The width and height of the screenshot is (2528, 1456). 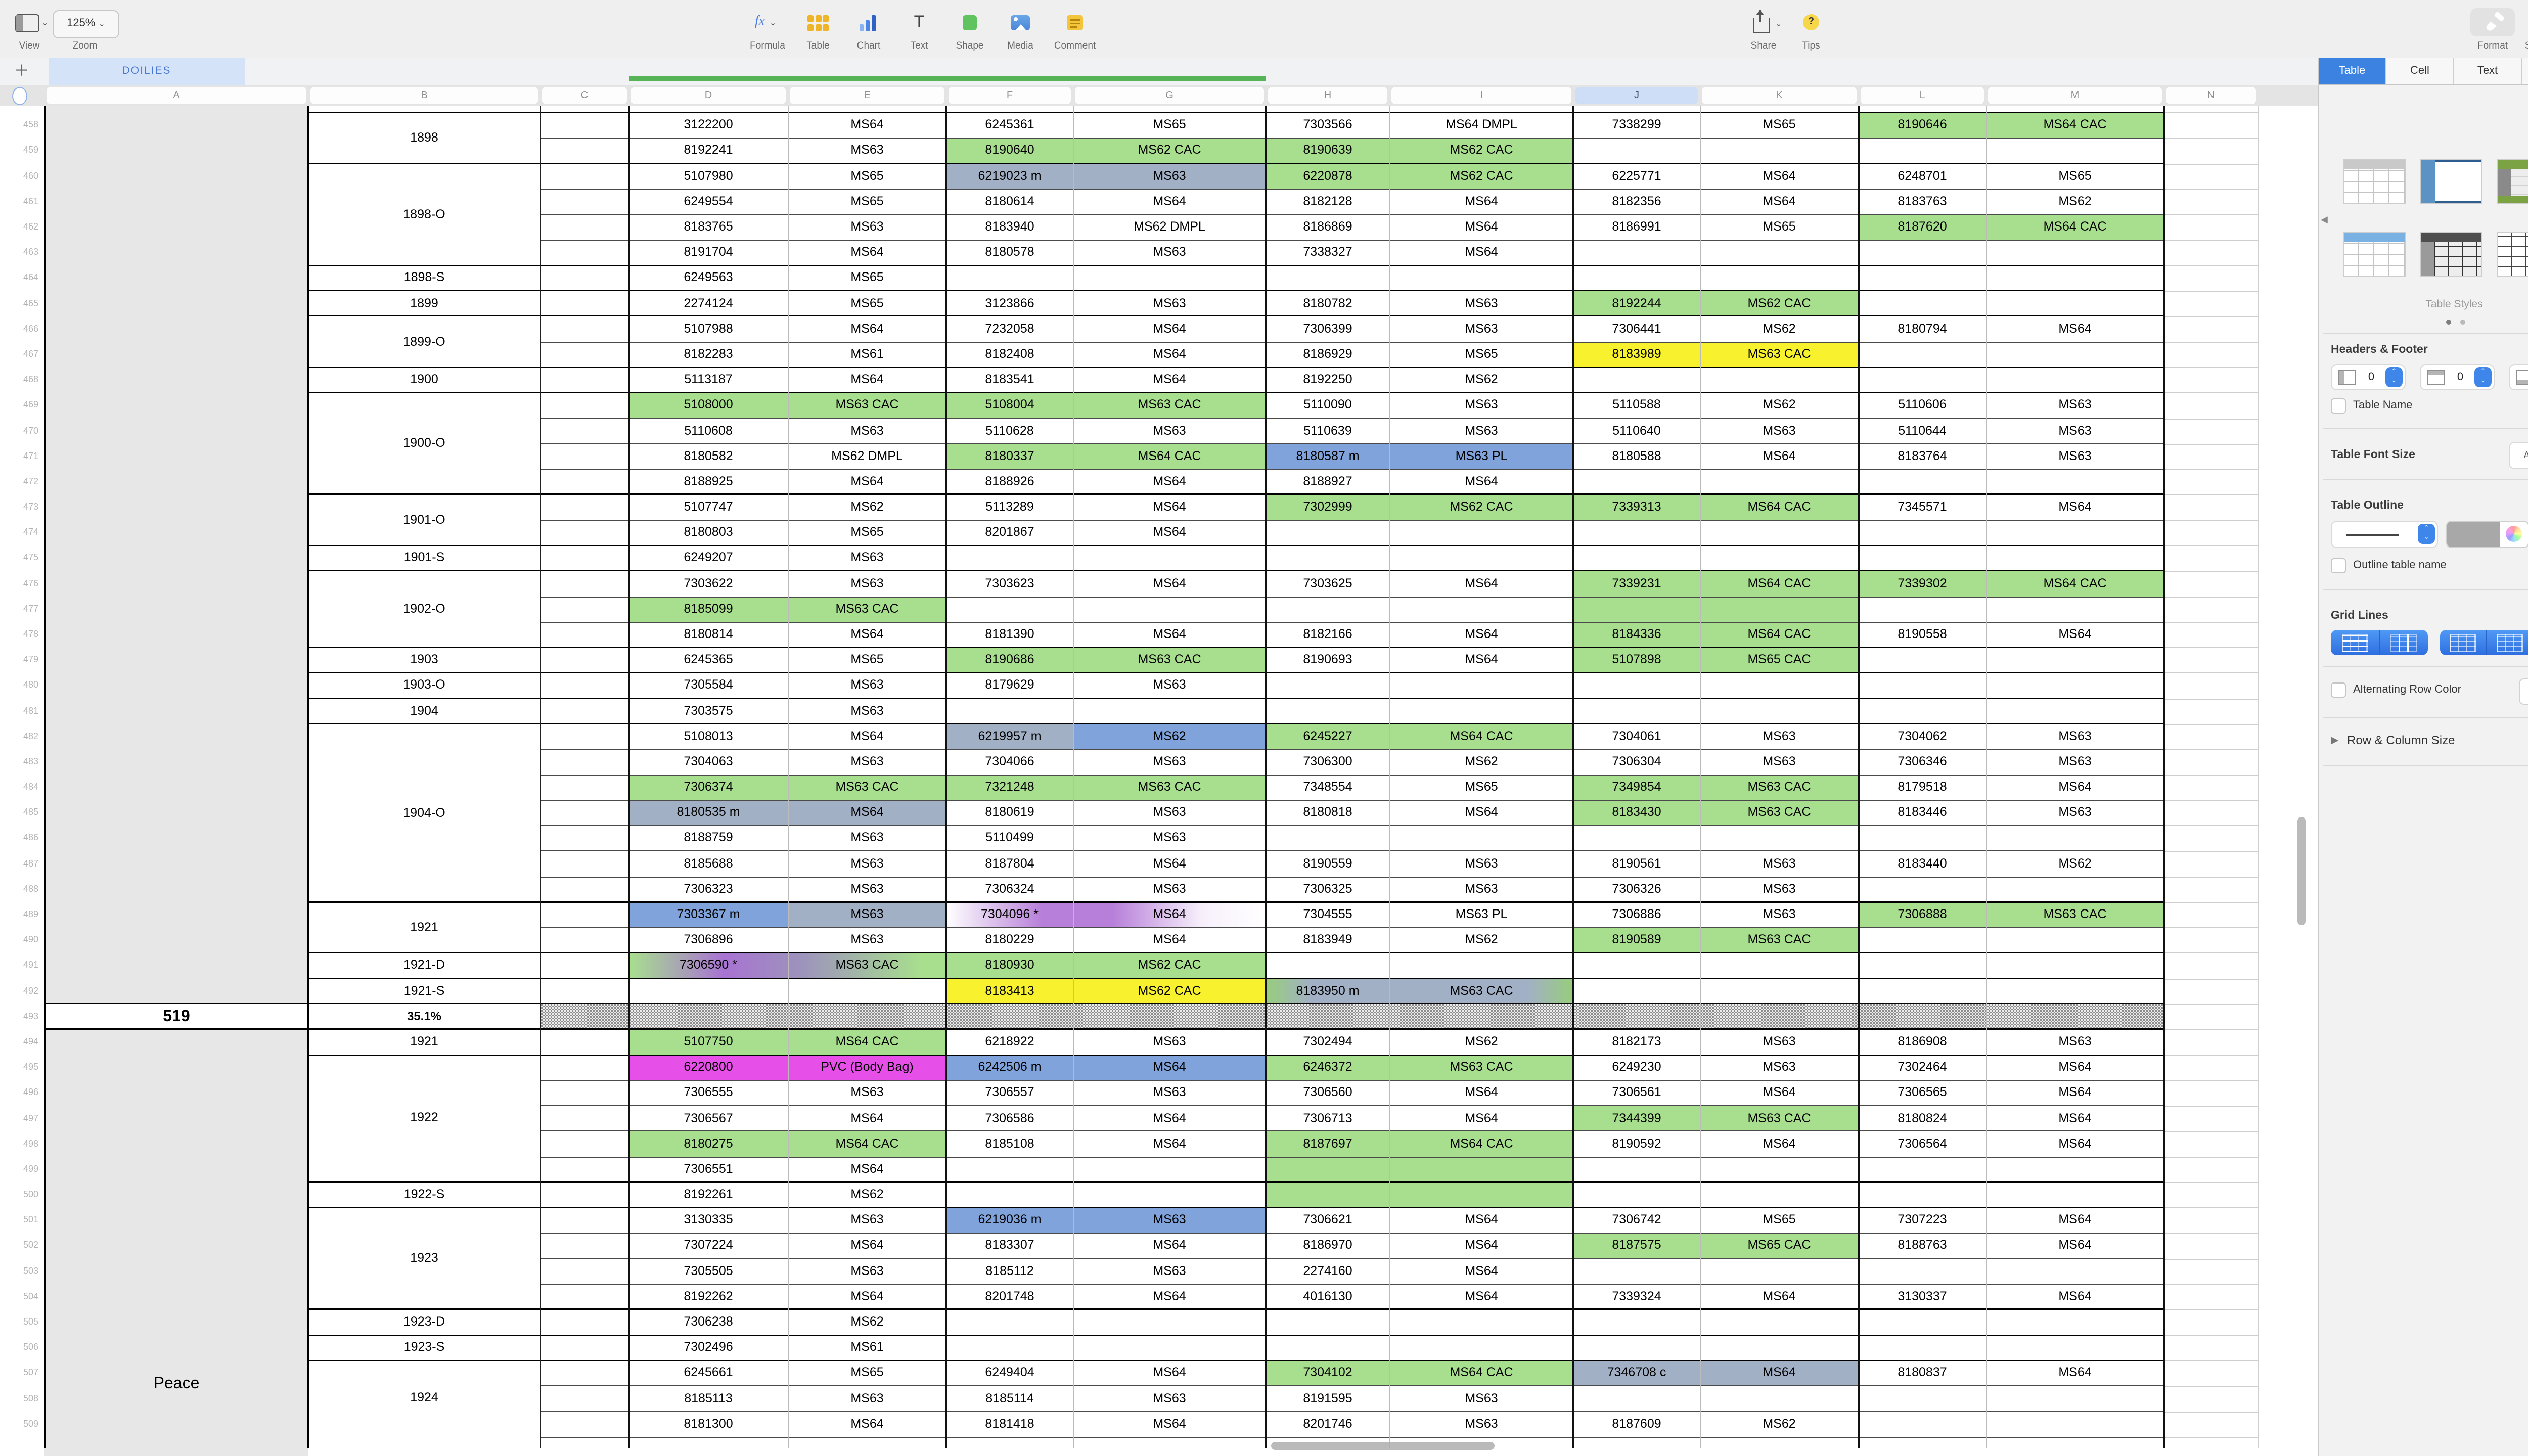 What do you see at coordinates (1170, 226) in the screenshot?
I see `cell: MS62 DMPL` at bounding box center [1170, 226].